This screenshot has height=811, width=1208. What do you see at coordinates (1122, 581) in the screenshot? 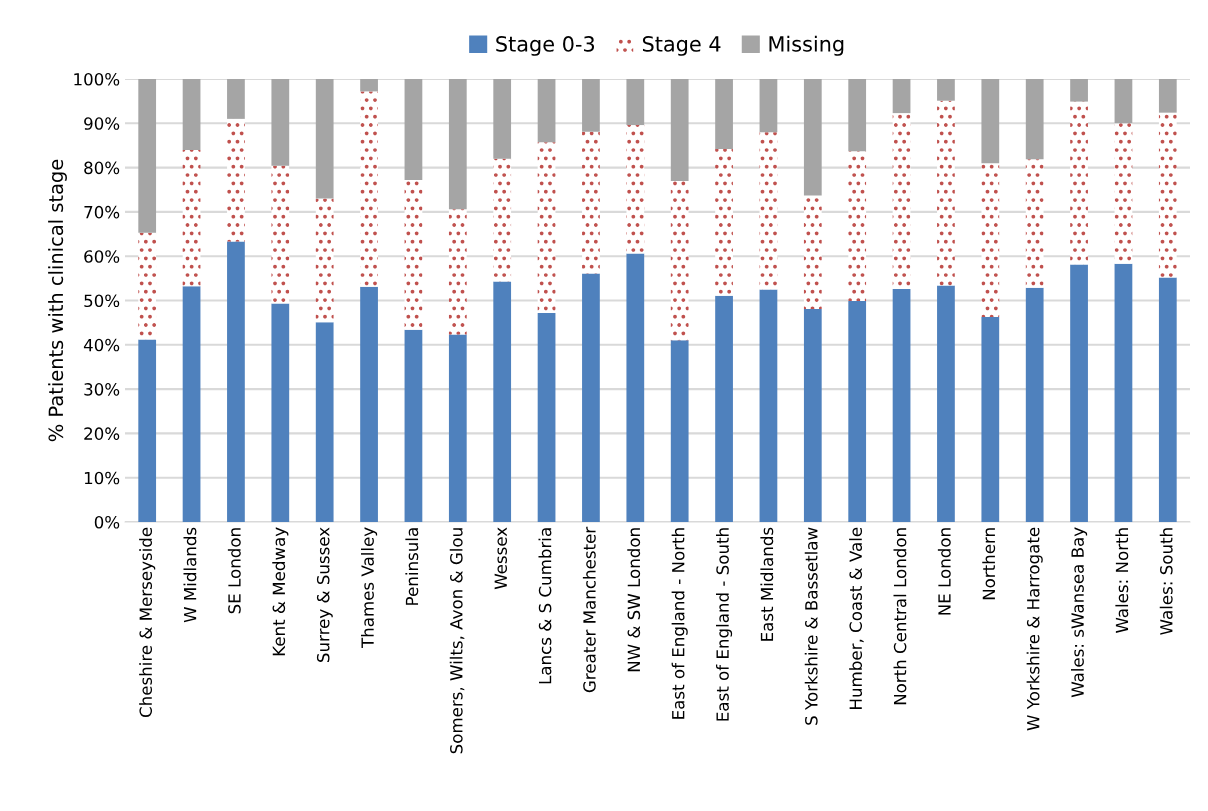
I see `x-tick-label: Wales: North` at bounding box center [1122, 581].